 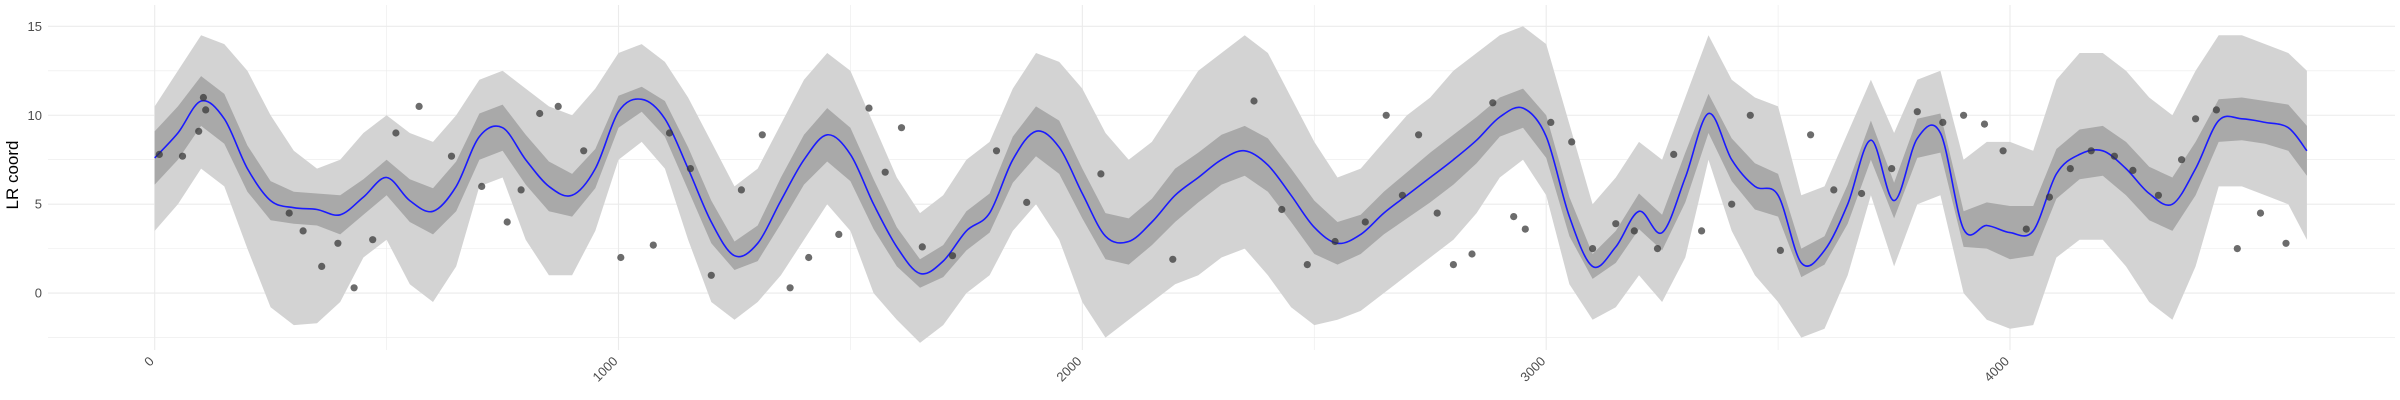 I want to click on x-tick-label: 1000, so click(x=605, y=369).